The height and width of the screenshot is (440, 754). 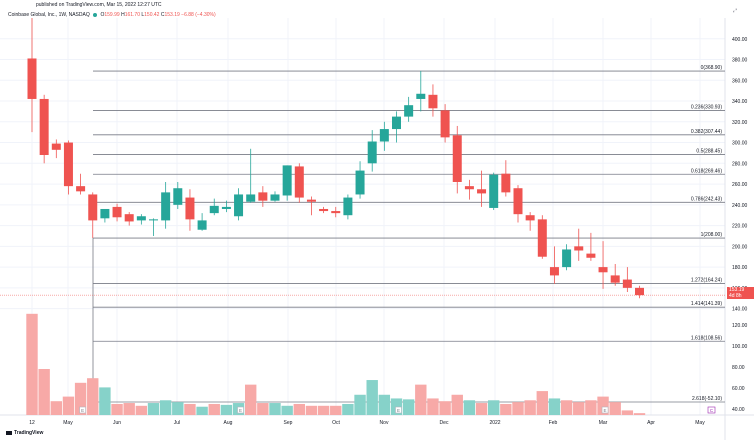 I want to click on price-tick-label: 360.00, so click(x=740, y=81).